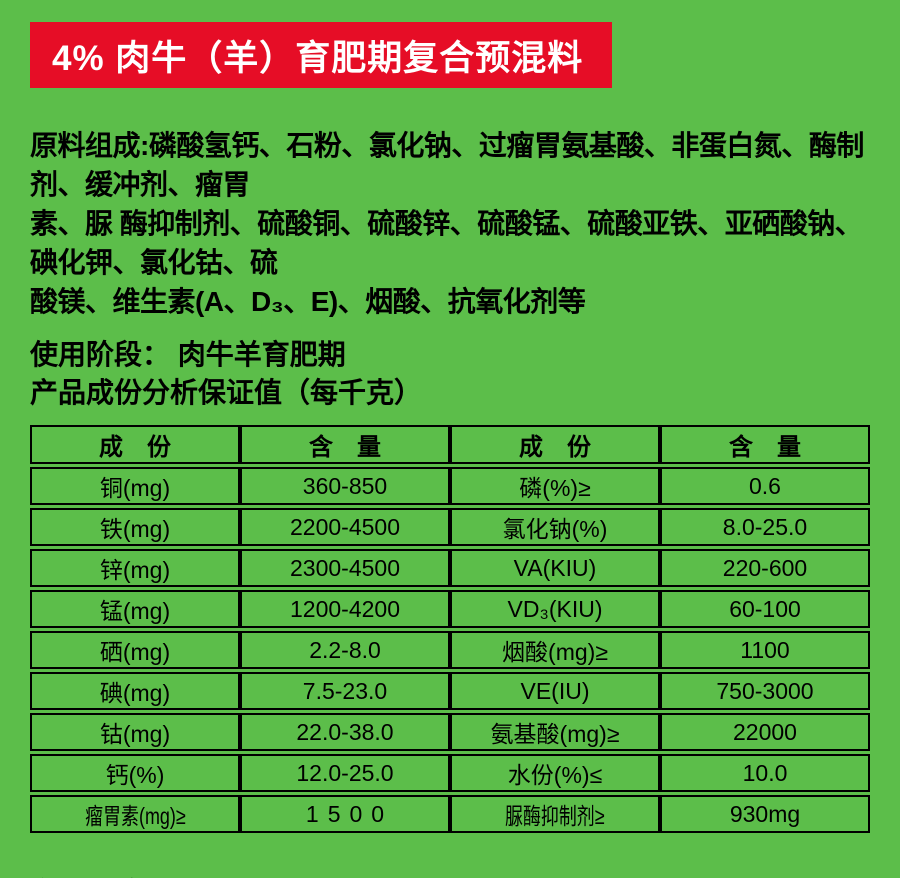 The height and width of the screenshot is (878, 900). I want to click on usage-stage-line: 使用阶段： 肉牛羊育肥期, so click(450, 355).